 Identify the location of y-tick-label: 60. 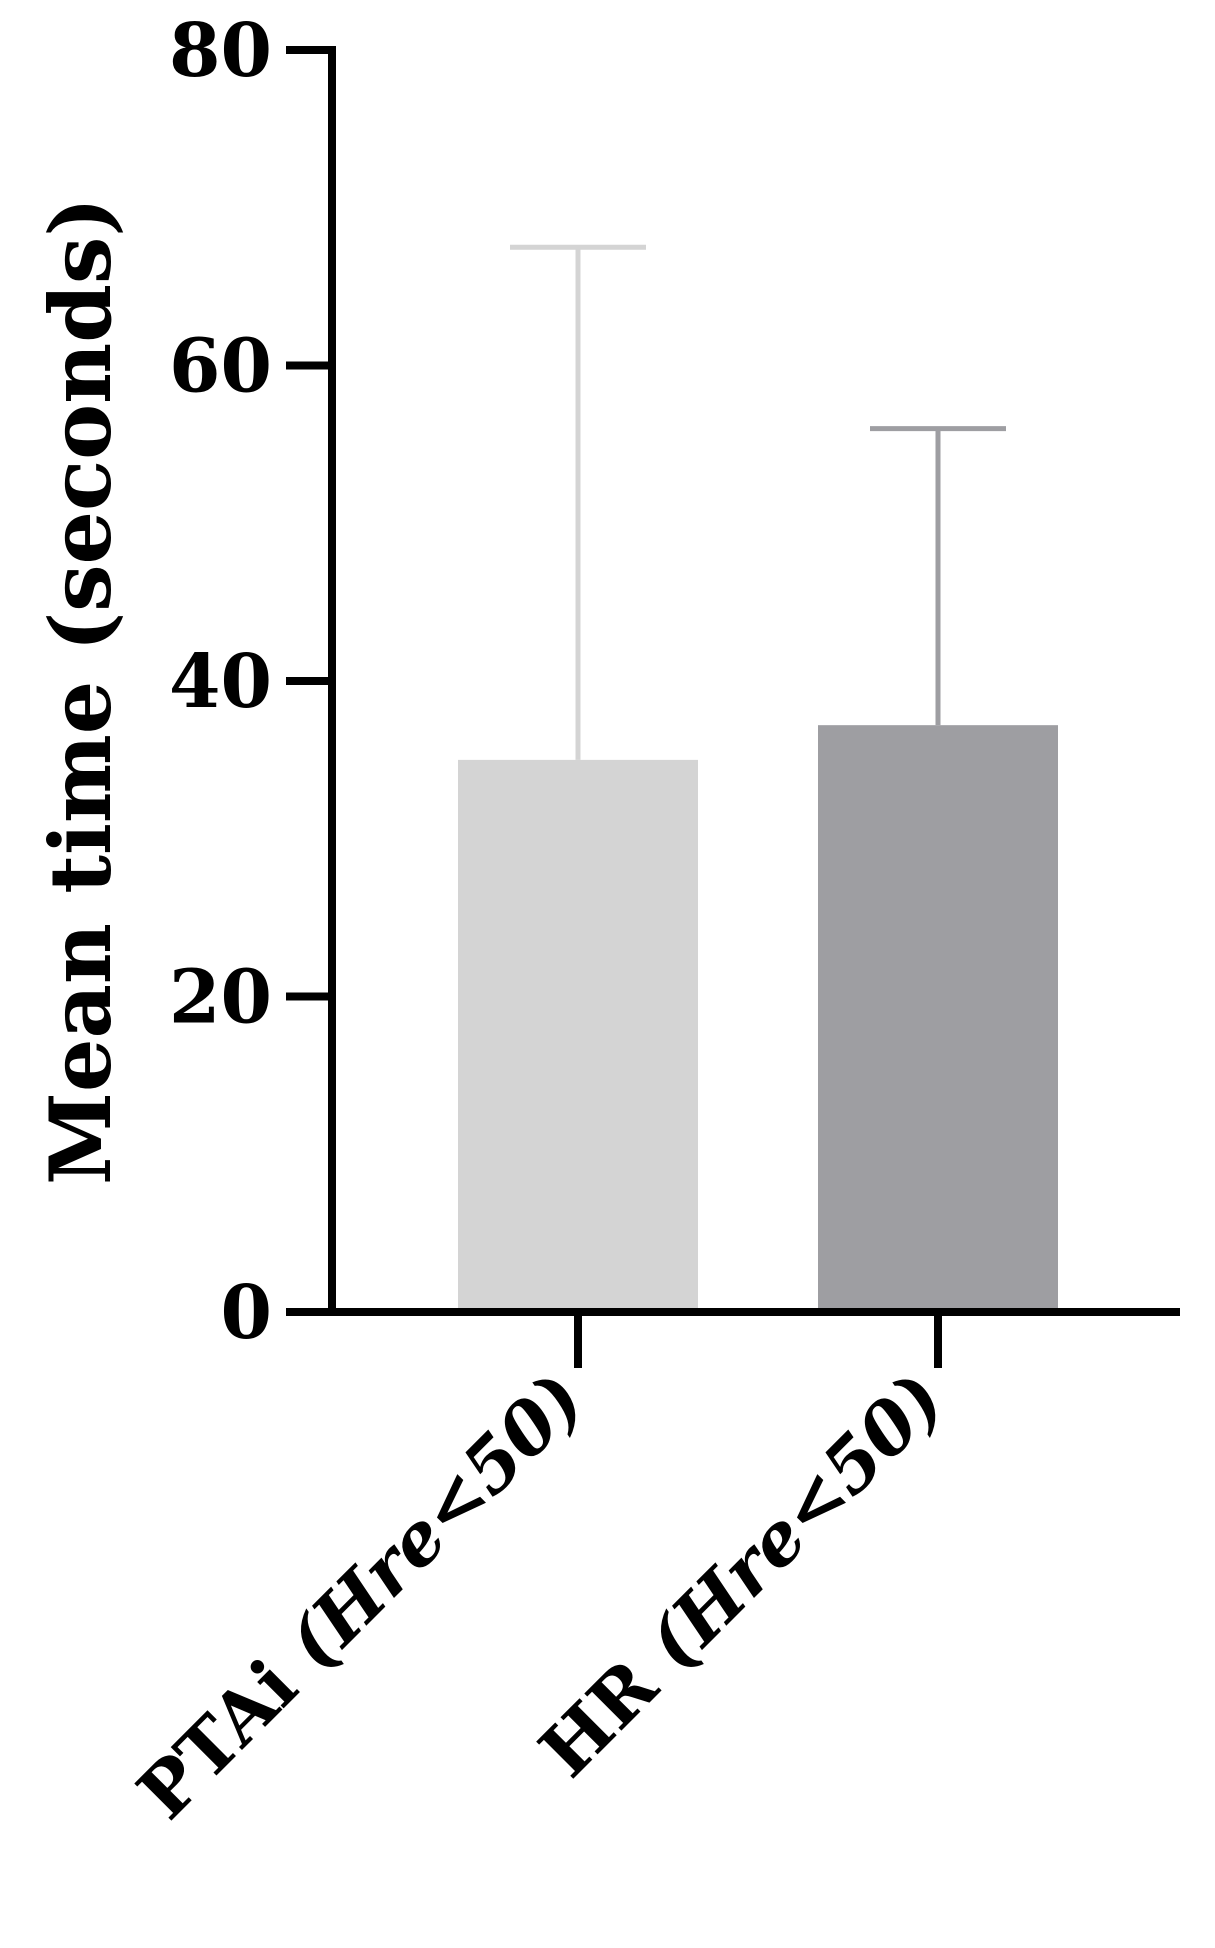
(220, 367).